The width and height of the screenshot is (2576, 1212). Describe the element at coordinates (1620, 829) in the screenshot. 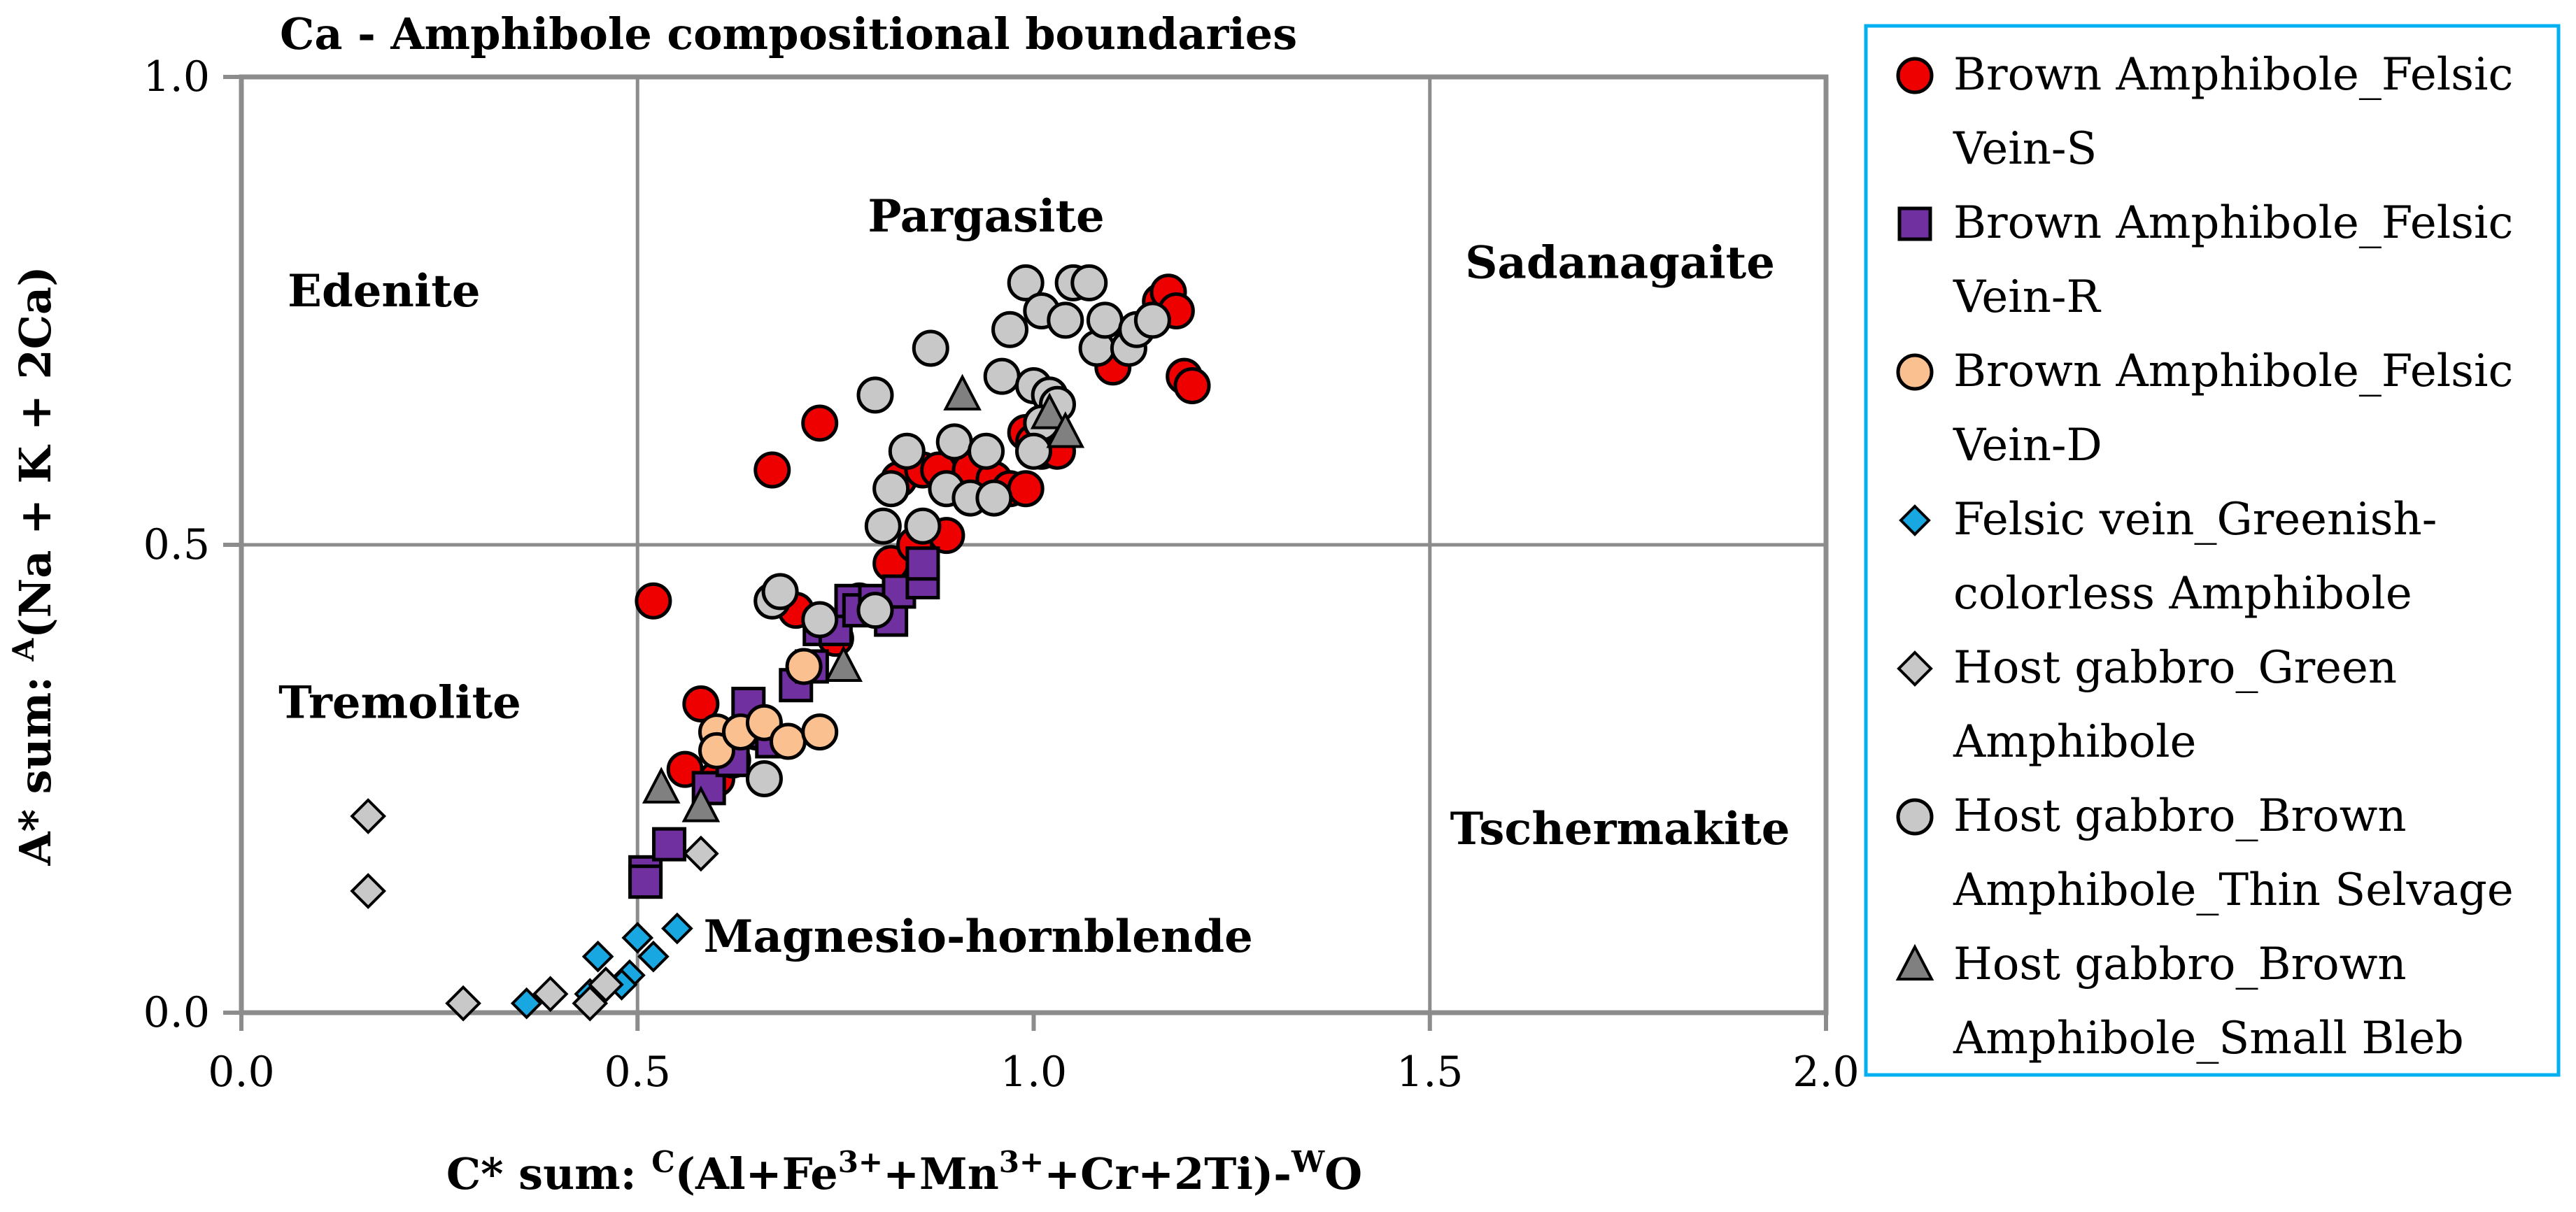

I see `region-label-tschermakite: Tschermakite` at that location.